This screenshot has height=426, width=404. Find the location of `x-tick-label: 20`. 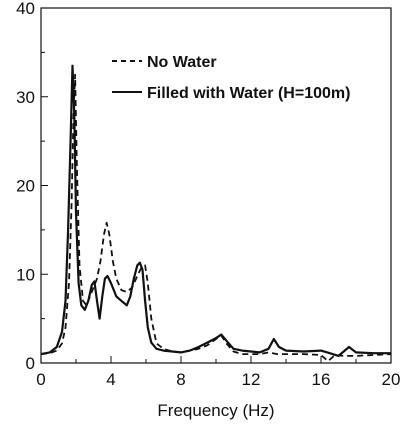

x-tick-label: 20 is located at coordinates (391, 379).